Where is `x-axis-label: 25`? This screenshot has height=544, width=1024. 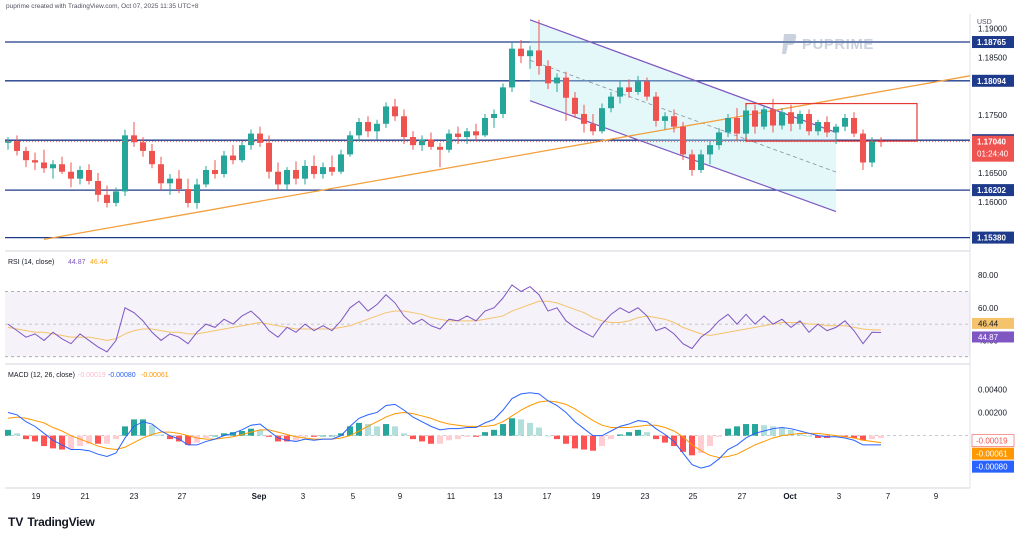 x-axis-label: 25 is located at coordinates (693, 496).